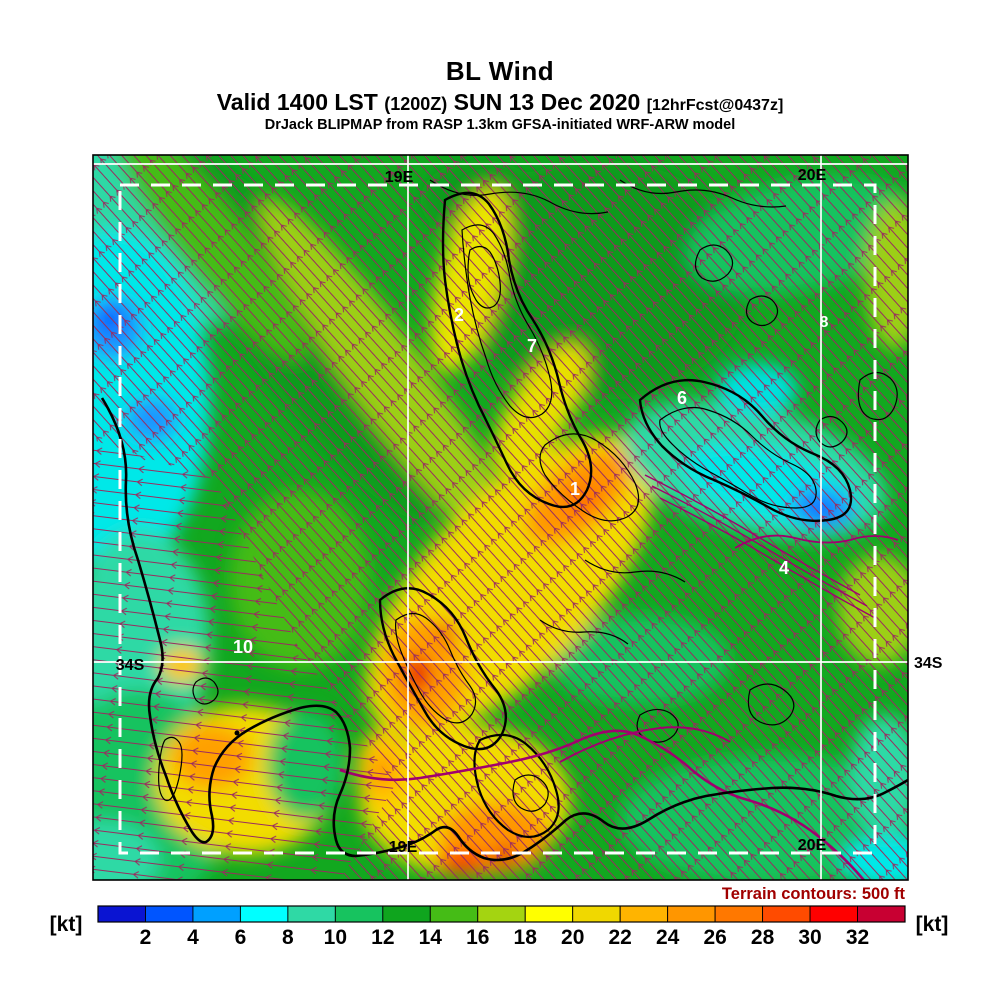 This screenshot has width=1000, height=1000. I want to click on colorbar-tick-label: 12, so click(382, 937).